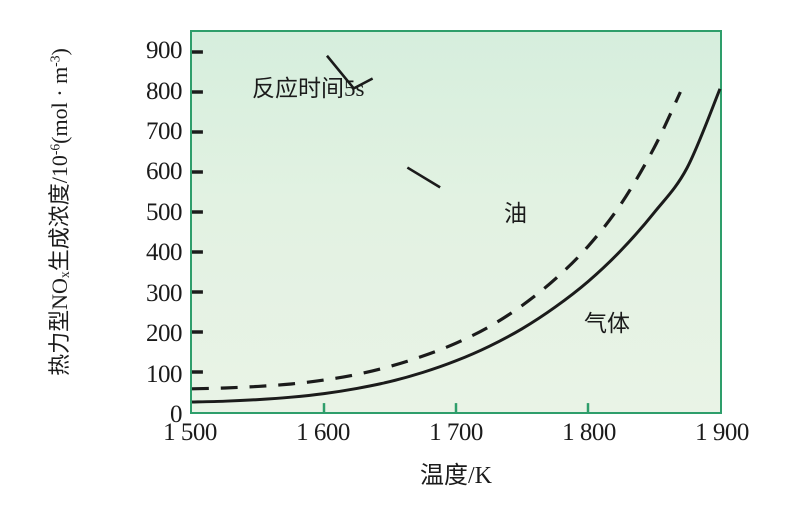 The width and height of the screenshot is (800, 523). What do you see at coordinates (55, 149) in the screenshot?
I see `y-axis-title-sup: -6` at bounding box center [55, 149].